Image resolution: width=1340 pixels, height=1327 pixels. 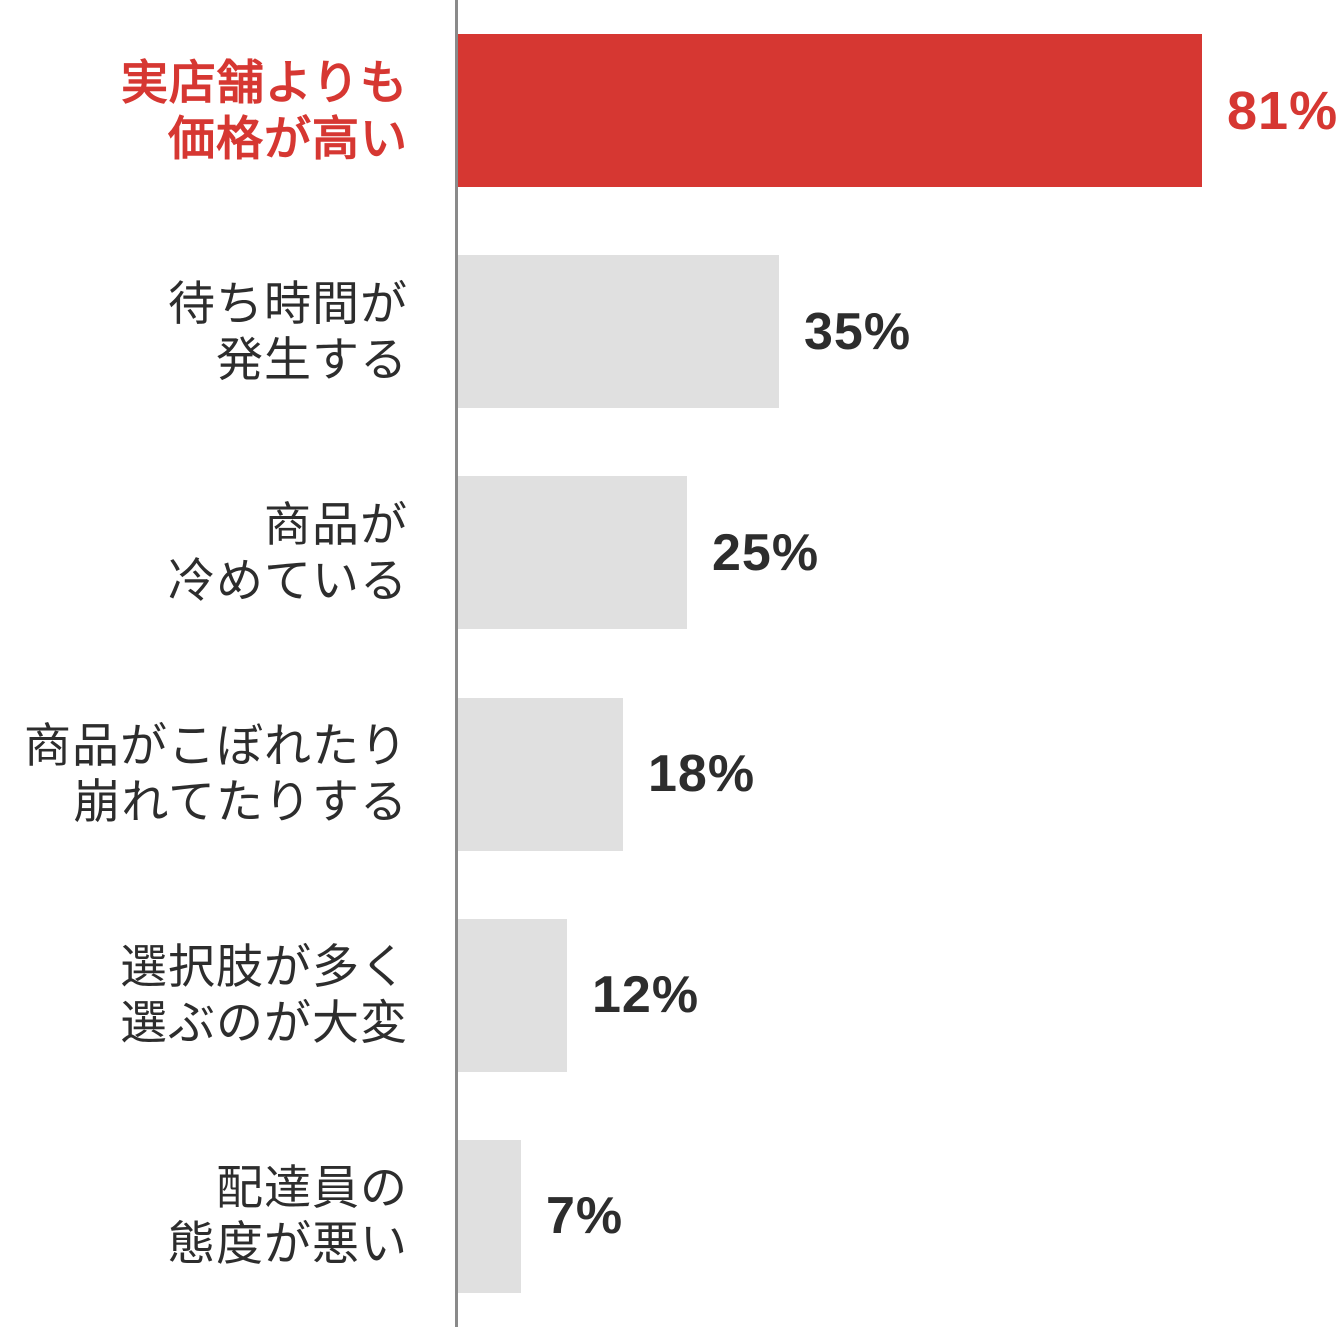 I want to click on category-label-line2: 選ぶのが大変, so click(x=264, y=1023).